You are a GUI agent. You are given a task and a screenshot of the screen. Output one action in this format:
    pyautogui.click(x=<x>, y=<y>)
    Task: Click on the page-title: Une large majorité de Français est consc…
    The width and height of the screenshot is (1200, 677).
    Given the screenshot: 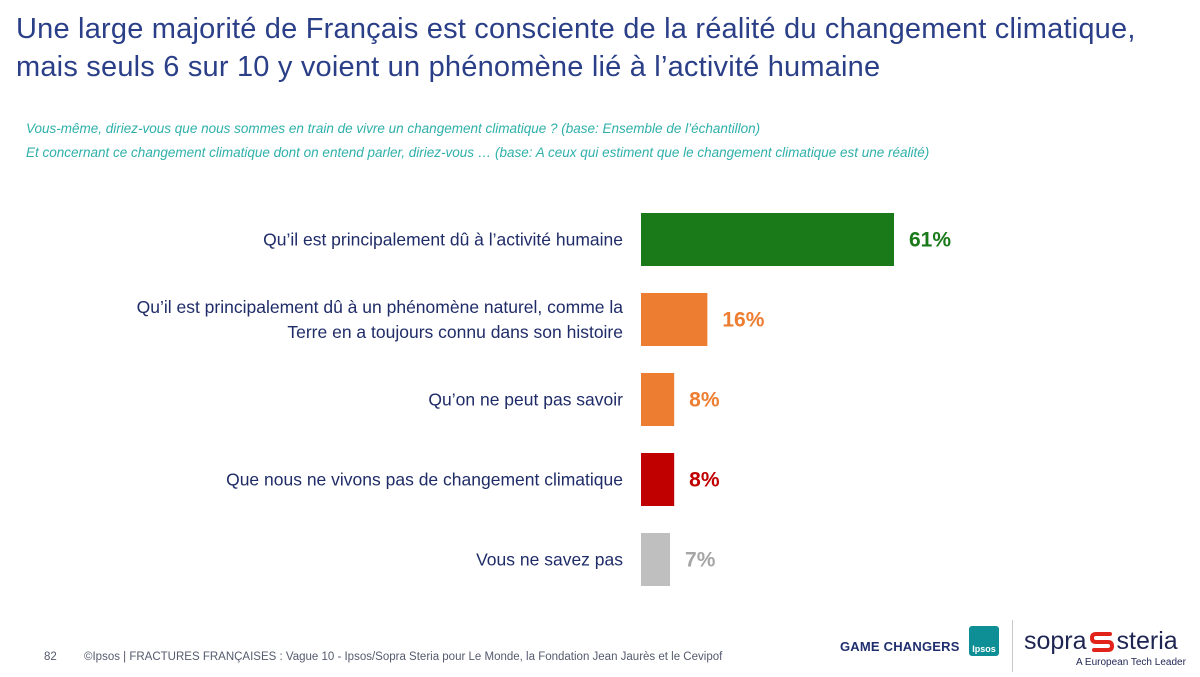 What is the action you would take?
    pyautogui.click(x=576, y=48)
    